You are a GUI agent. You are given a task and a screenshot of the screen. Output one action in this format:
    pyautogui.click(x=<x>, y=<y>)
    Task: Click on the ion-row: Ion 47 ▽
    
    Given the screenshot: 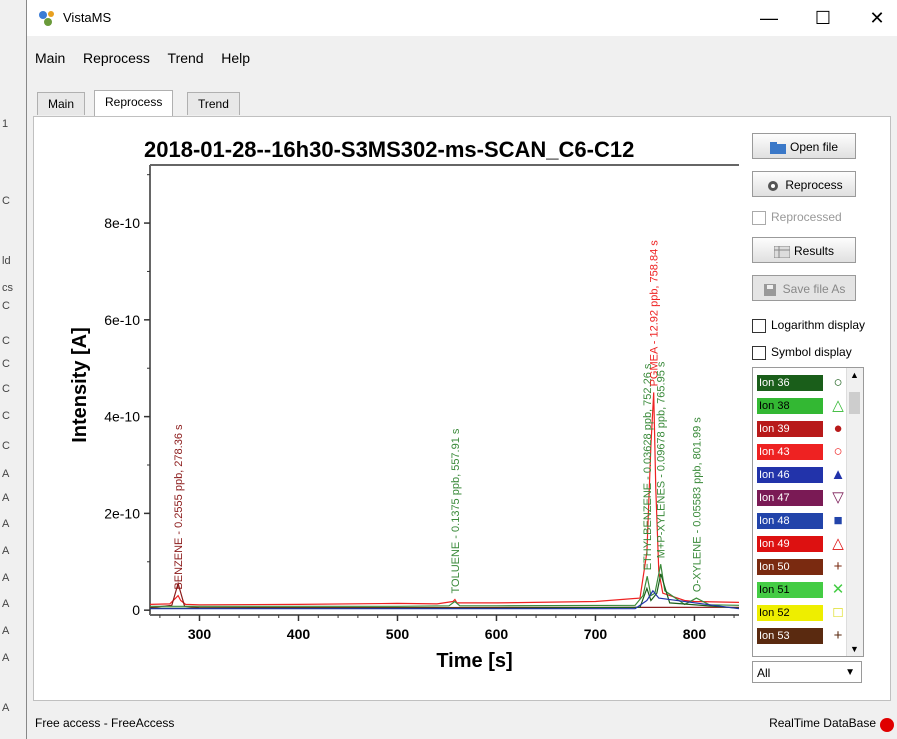 What is the action you would take?
    pyautogui.click(x=801, y=498)
    